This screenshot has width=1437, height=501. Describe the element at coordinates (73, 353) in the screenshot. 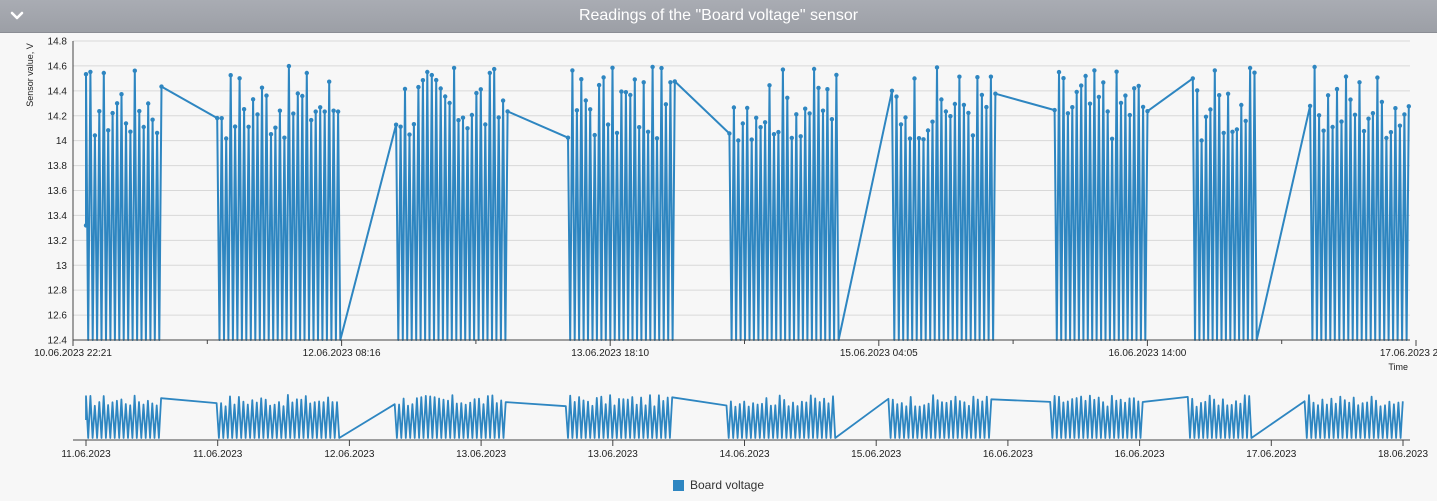

I see `x-tick-label: 10.06.2023 22:21` at that location.